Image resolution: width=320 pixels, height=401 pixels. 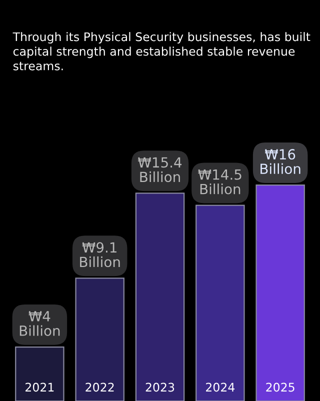 I want to click on x-tick-label: 2023, so click(x=160, y=387).